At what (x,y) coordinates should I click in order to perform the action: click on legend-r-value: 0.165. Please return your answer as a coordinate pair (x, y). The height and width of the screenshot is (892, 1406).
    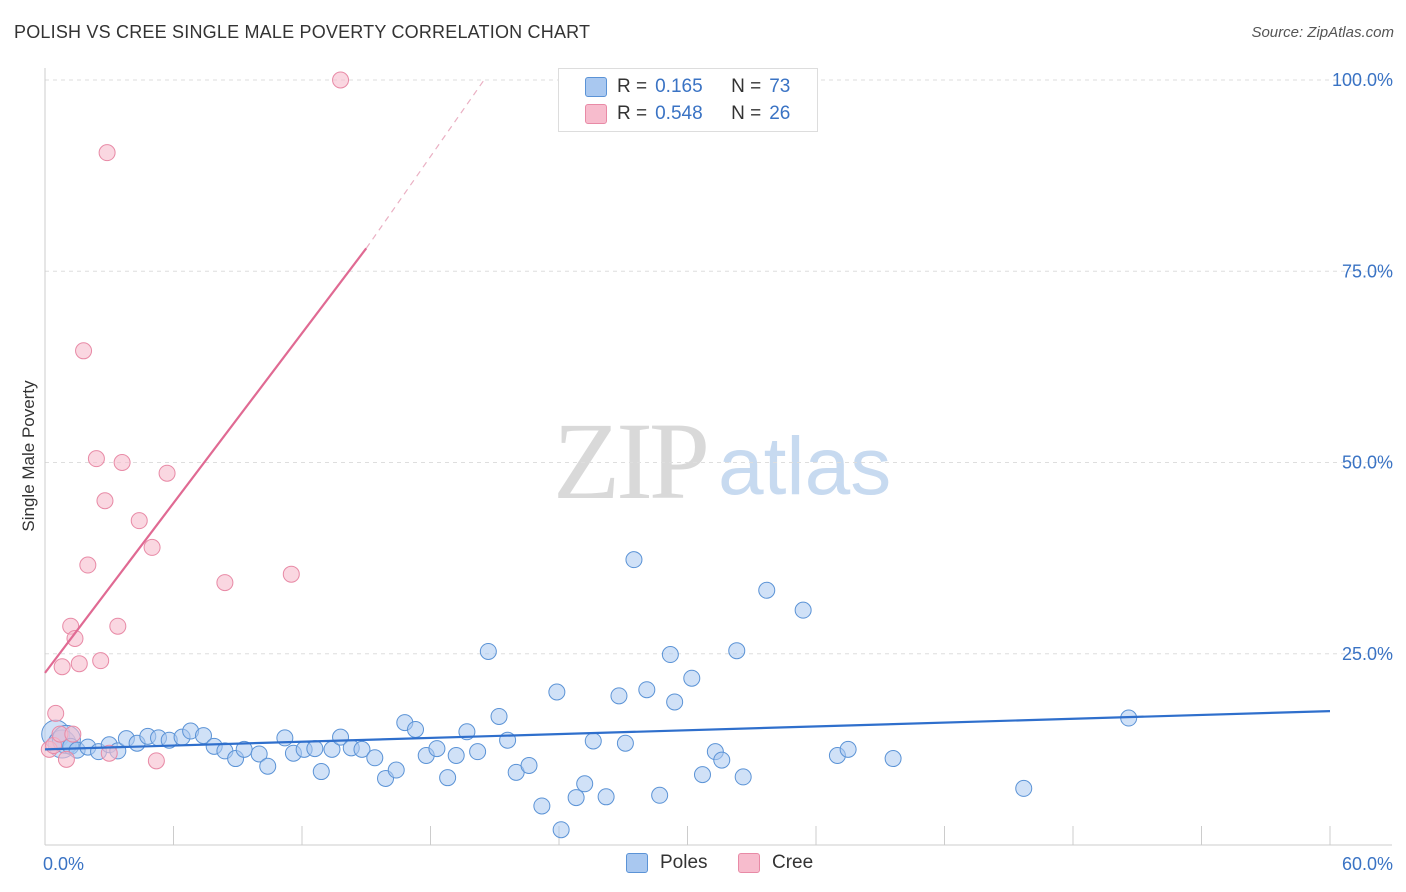
    Looking at the image, I should click on (679, 86).